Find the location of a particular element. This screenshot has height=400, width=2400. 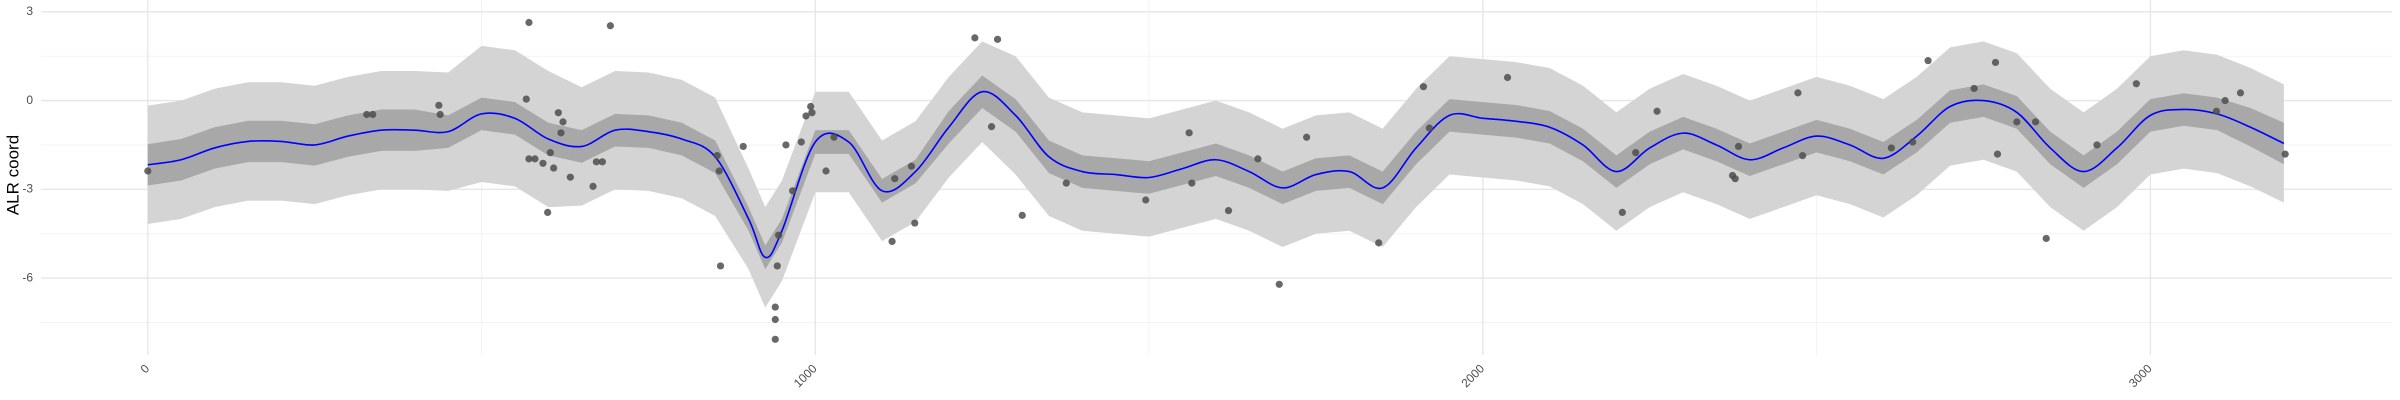

y-tick-label: -3 is located at coordinates (27, 189).